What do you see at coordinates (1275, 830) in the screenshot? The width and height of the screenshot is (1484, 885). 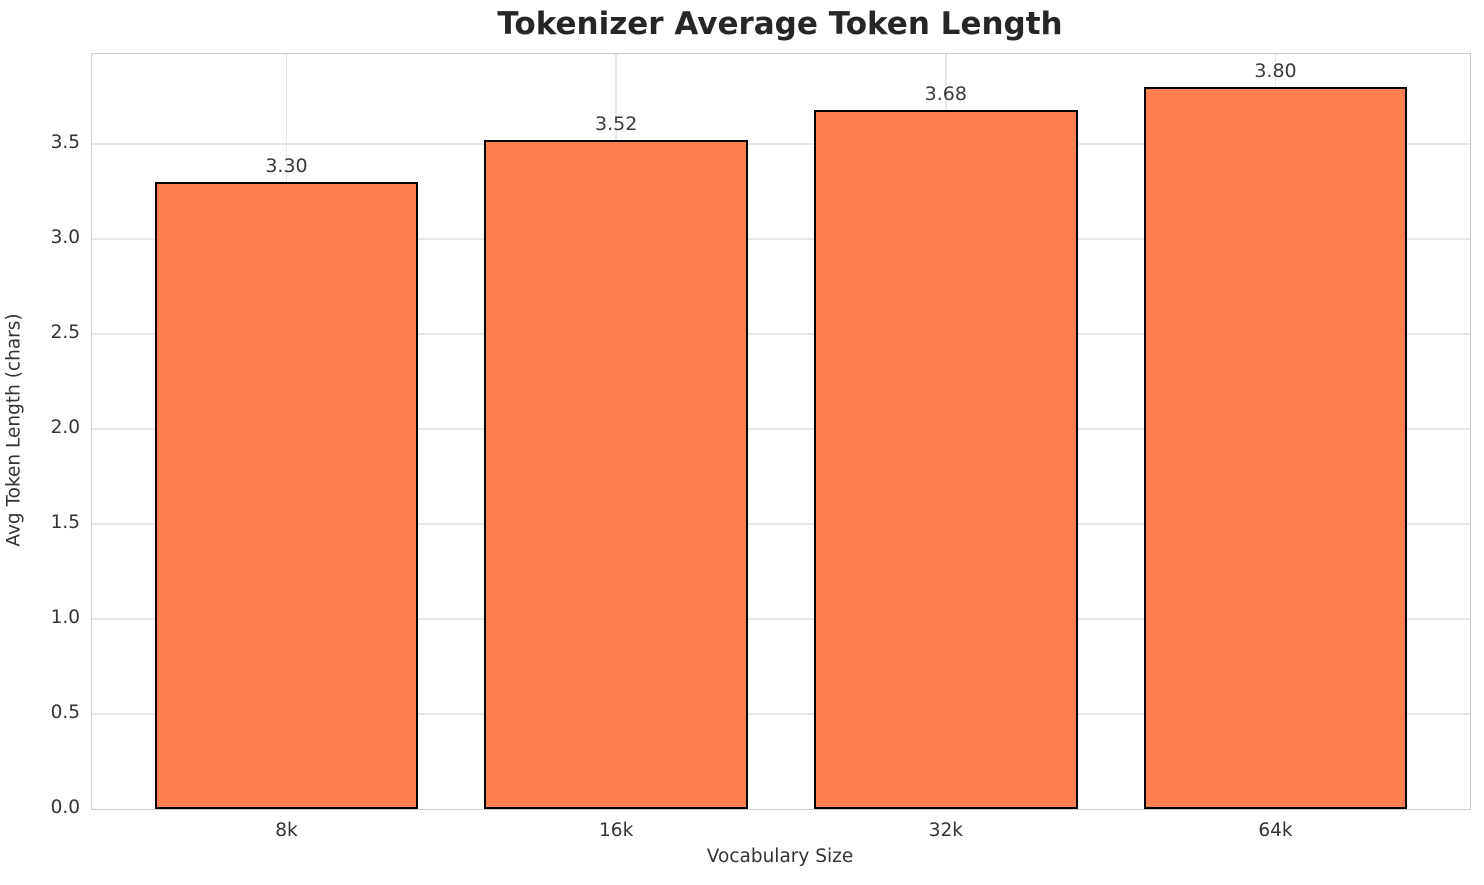 I see `x-tick-label: 64k` at bounding box center [1275, 830].